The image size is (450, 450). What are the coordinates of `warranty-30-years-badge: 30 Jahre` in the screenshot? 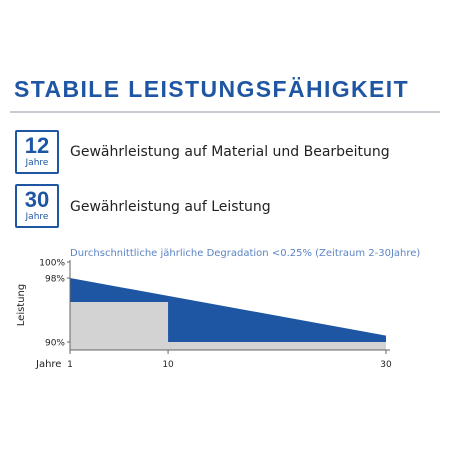 It's located at (37, 206).